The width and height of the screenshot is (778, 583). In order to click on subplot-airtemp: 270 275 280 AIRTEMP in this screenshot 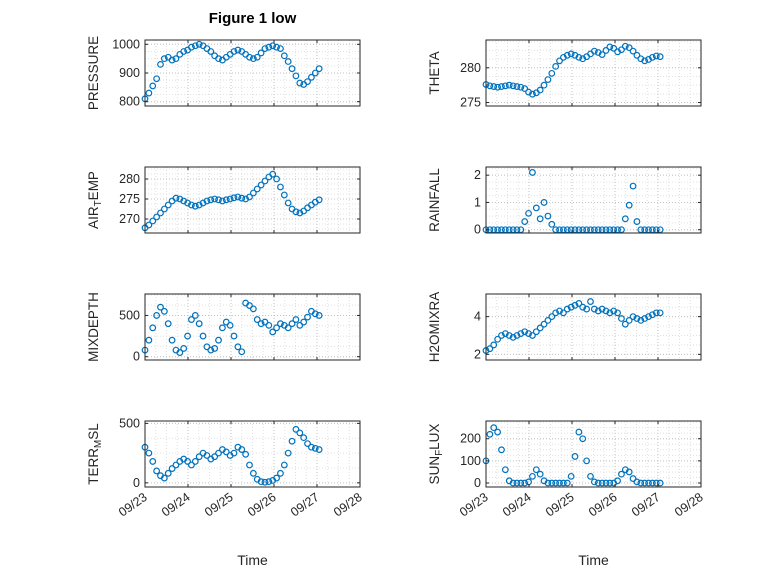, I will do `click(223, 200)`.